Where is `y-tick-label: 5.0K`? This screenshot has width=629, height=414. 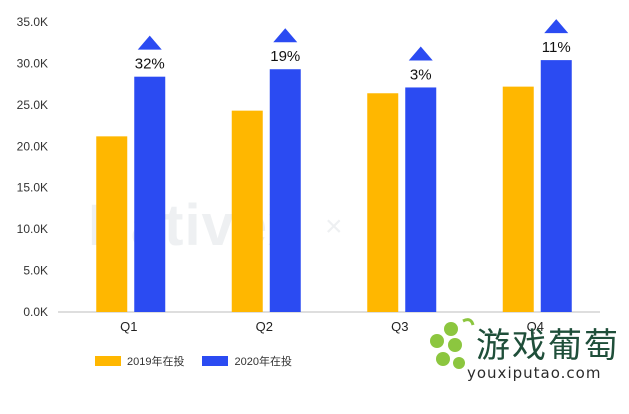 y-tick-label: 5.0K is located at coordinates (35, 271).